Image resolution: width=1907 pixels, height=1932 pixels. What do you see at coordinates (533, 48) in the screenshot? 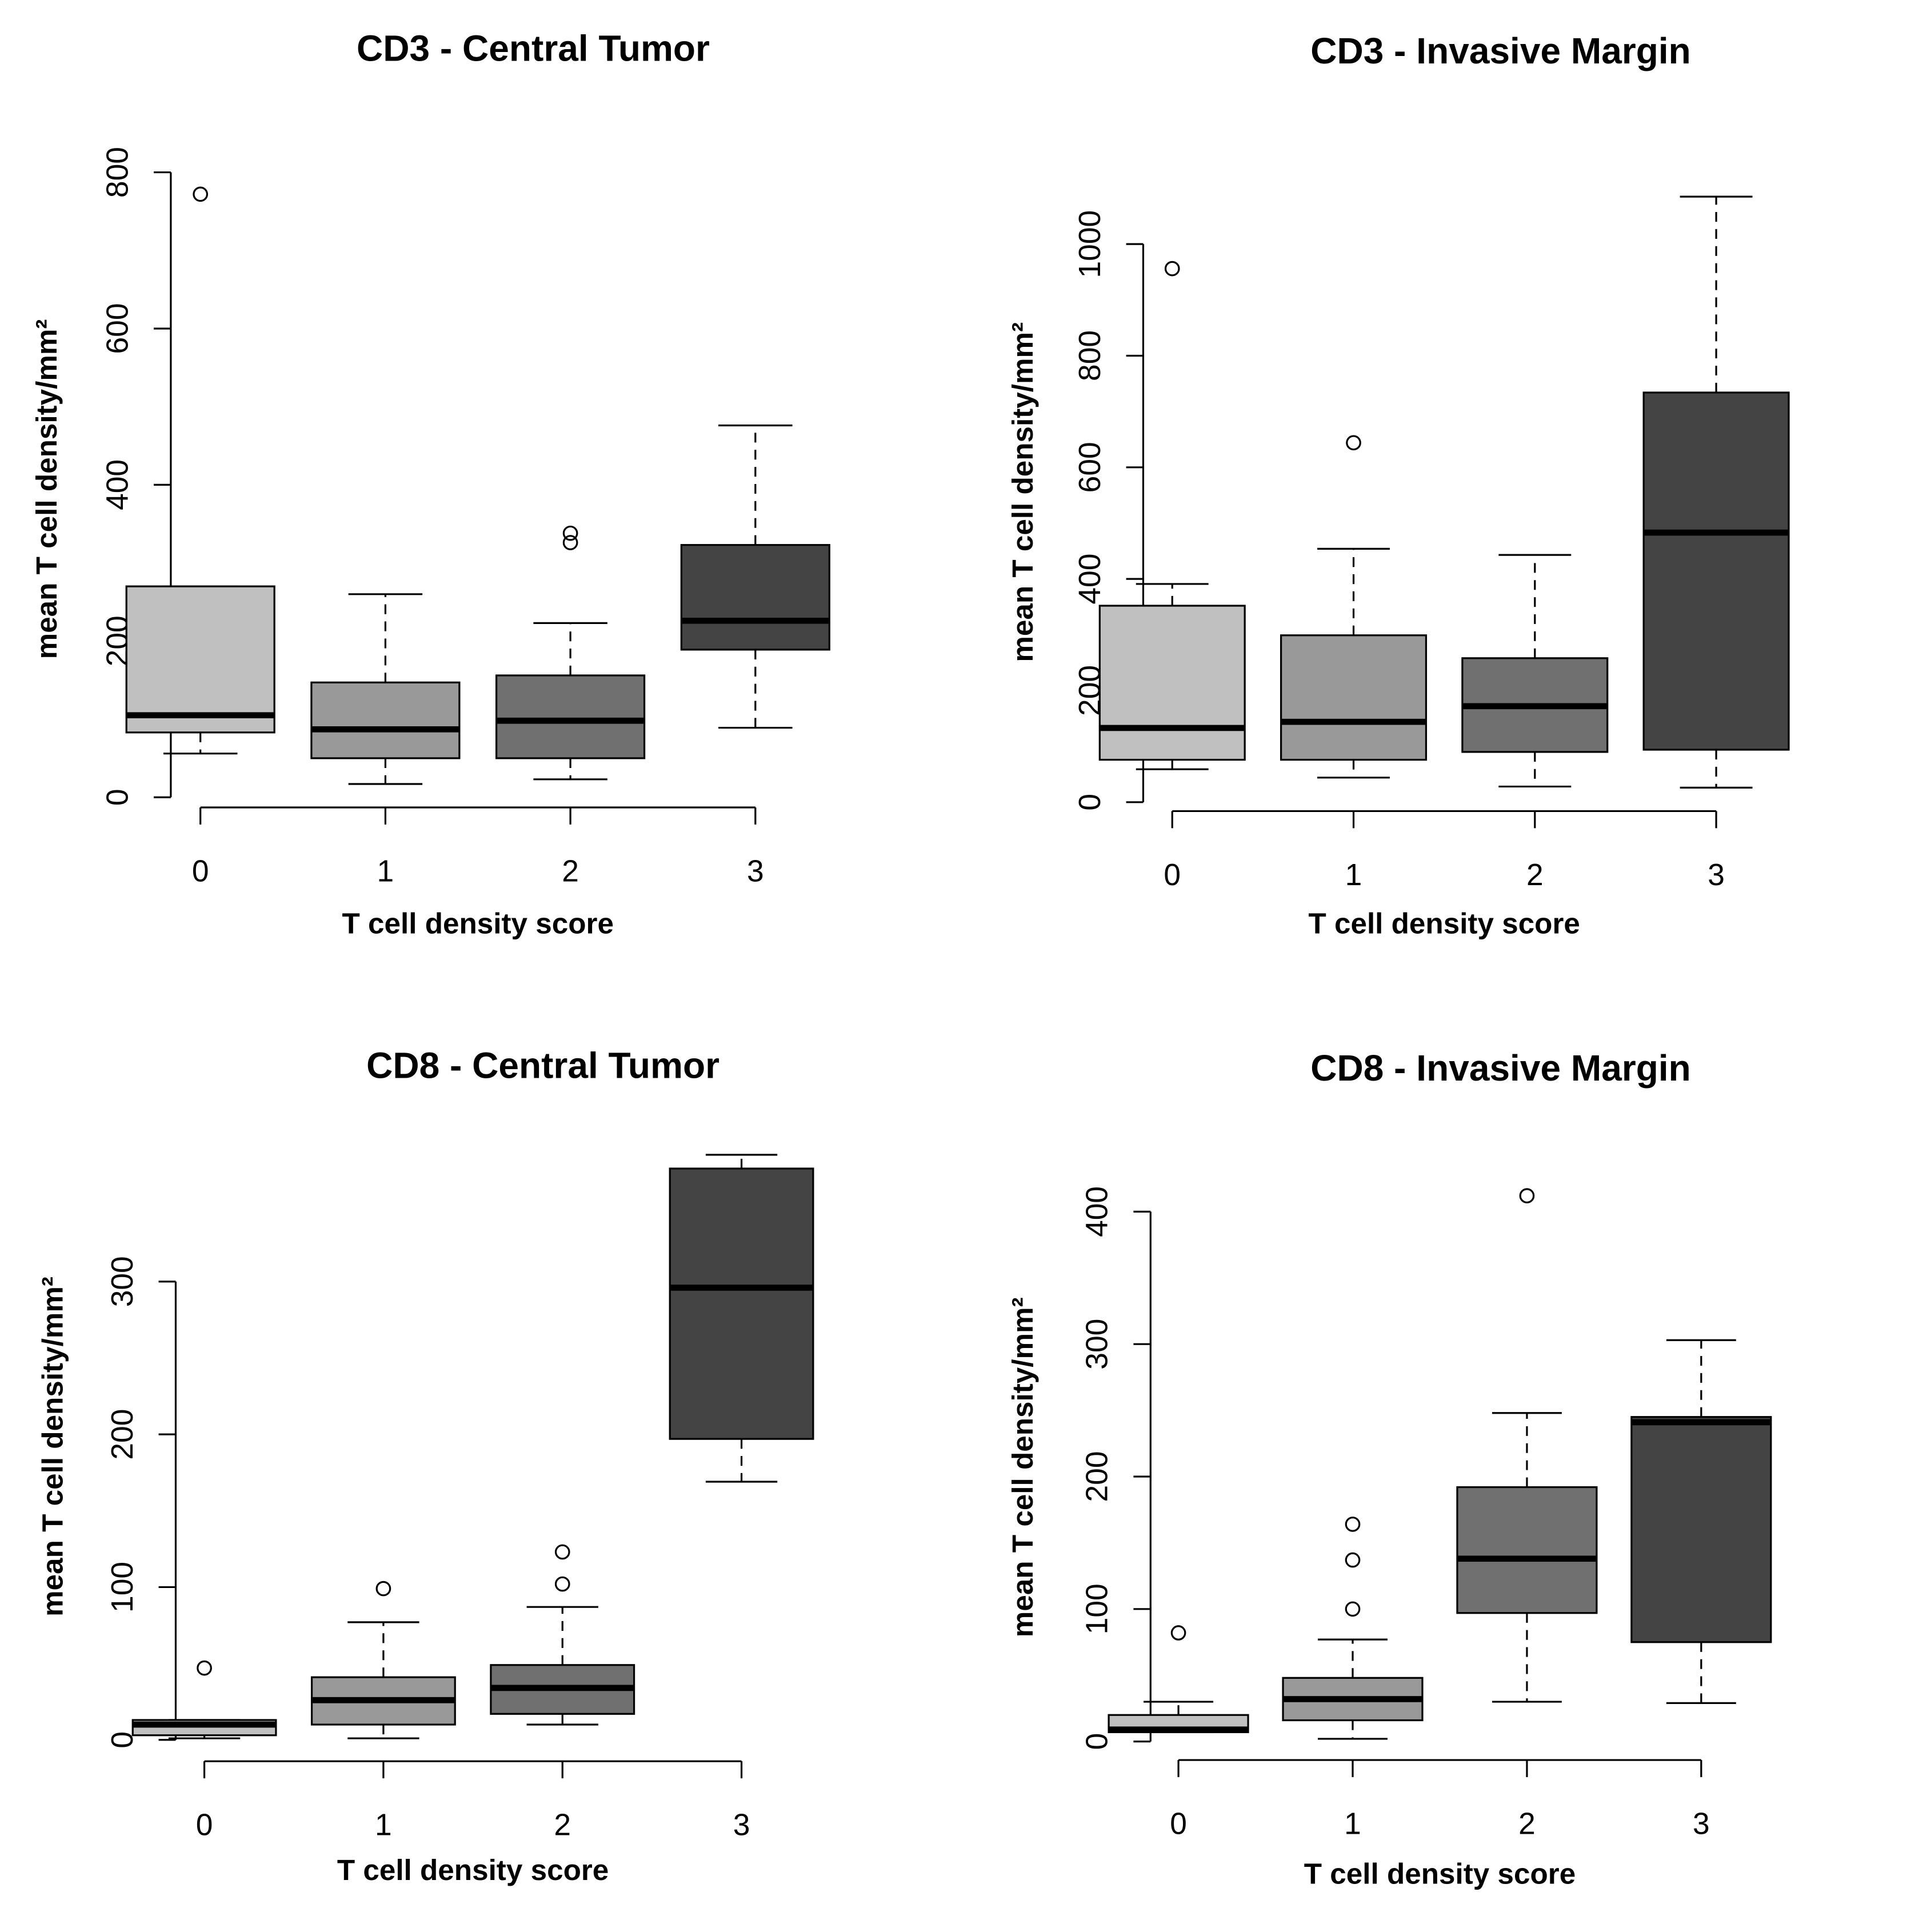
I see `chart-title: CD3 - Central Tumor` at bounding box center [533, 48].